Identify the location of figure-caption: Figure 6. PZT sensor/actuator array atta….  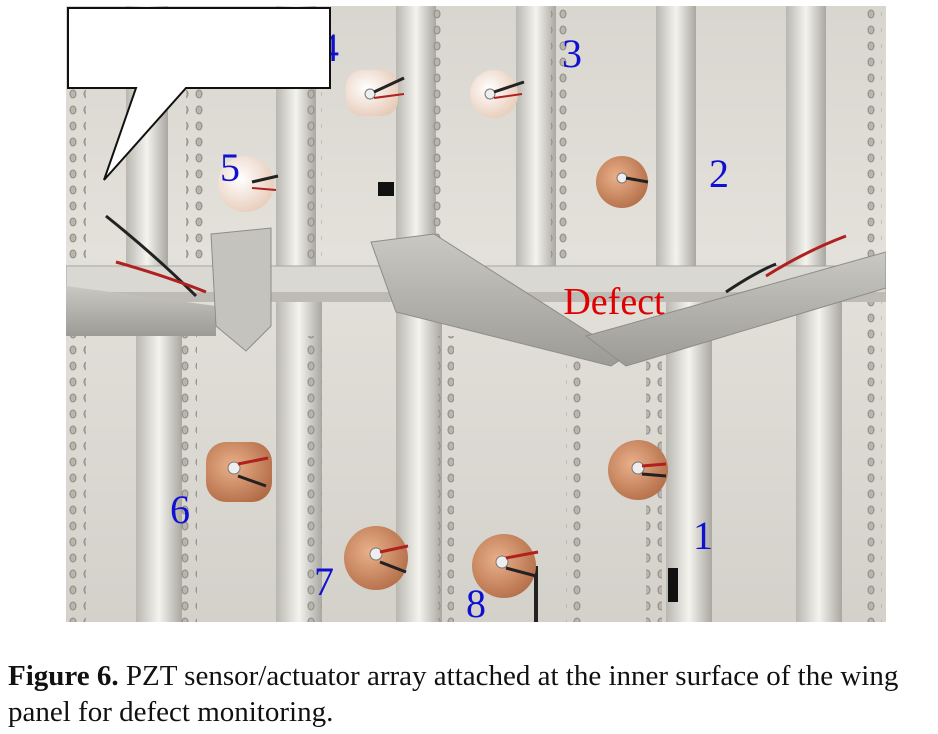
(470, 694).